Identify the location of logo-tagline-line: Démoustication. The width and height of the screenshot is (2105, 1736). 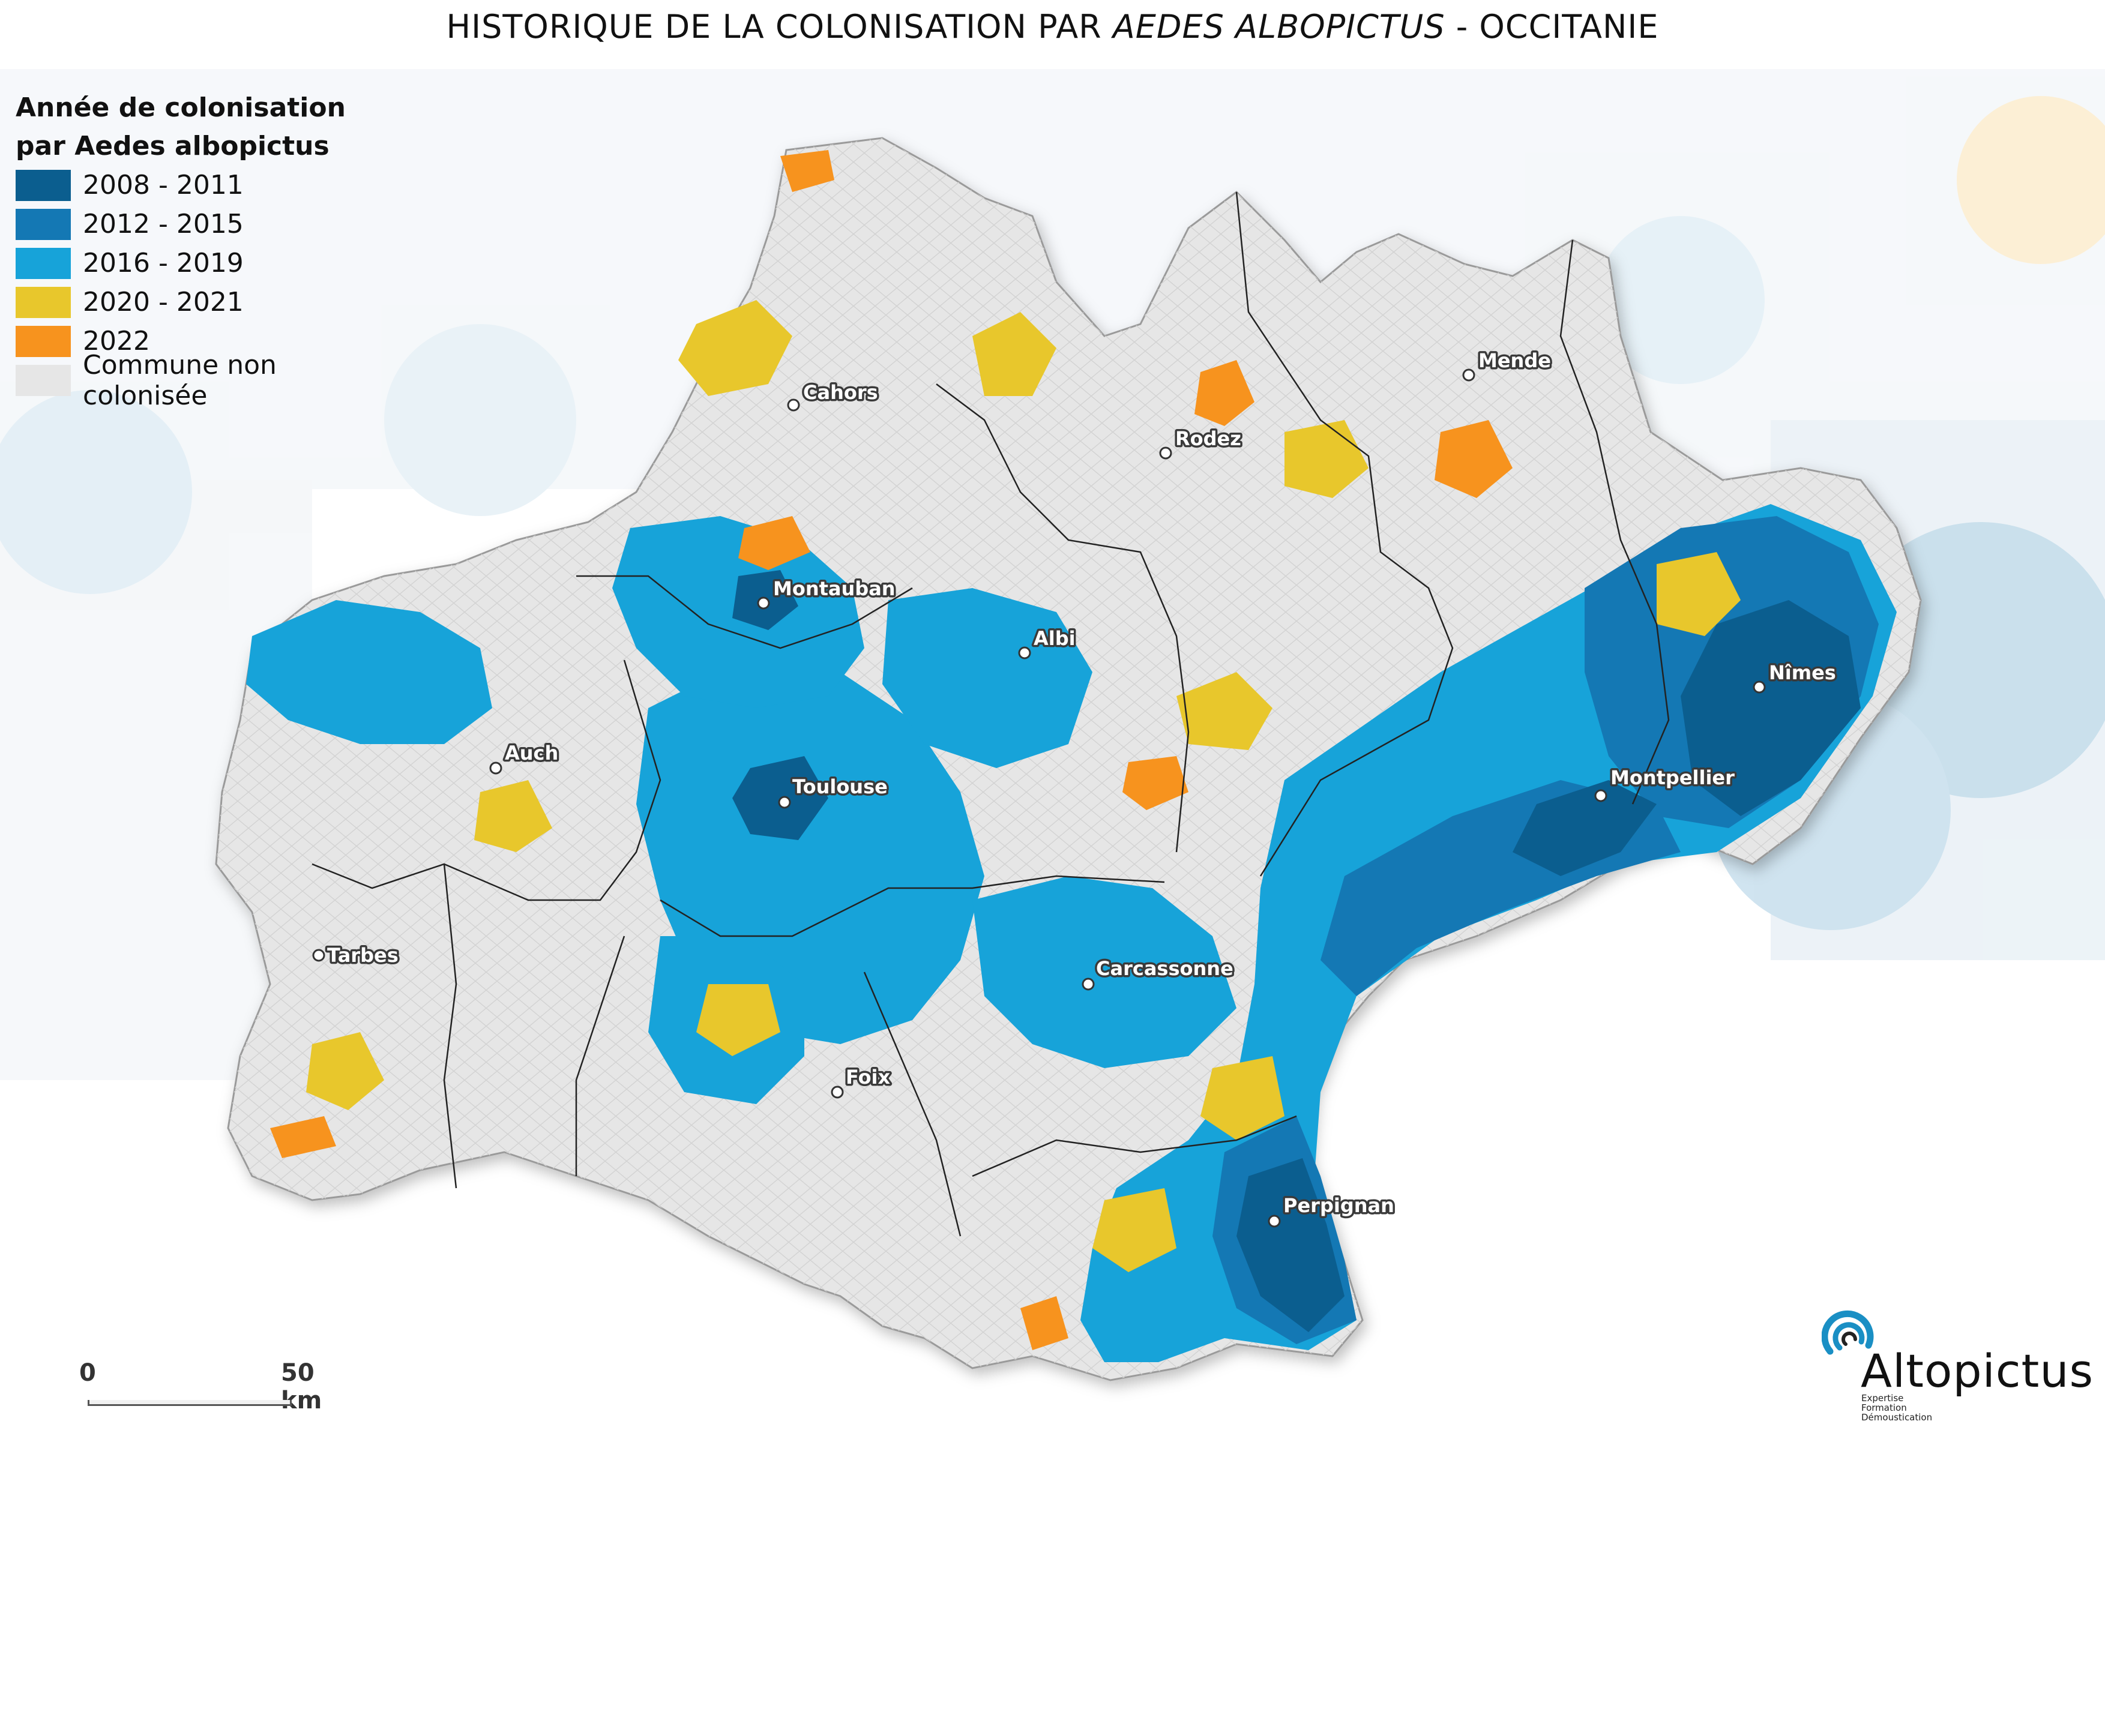
(1897, 1417).